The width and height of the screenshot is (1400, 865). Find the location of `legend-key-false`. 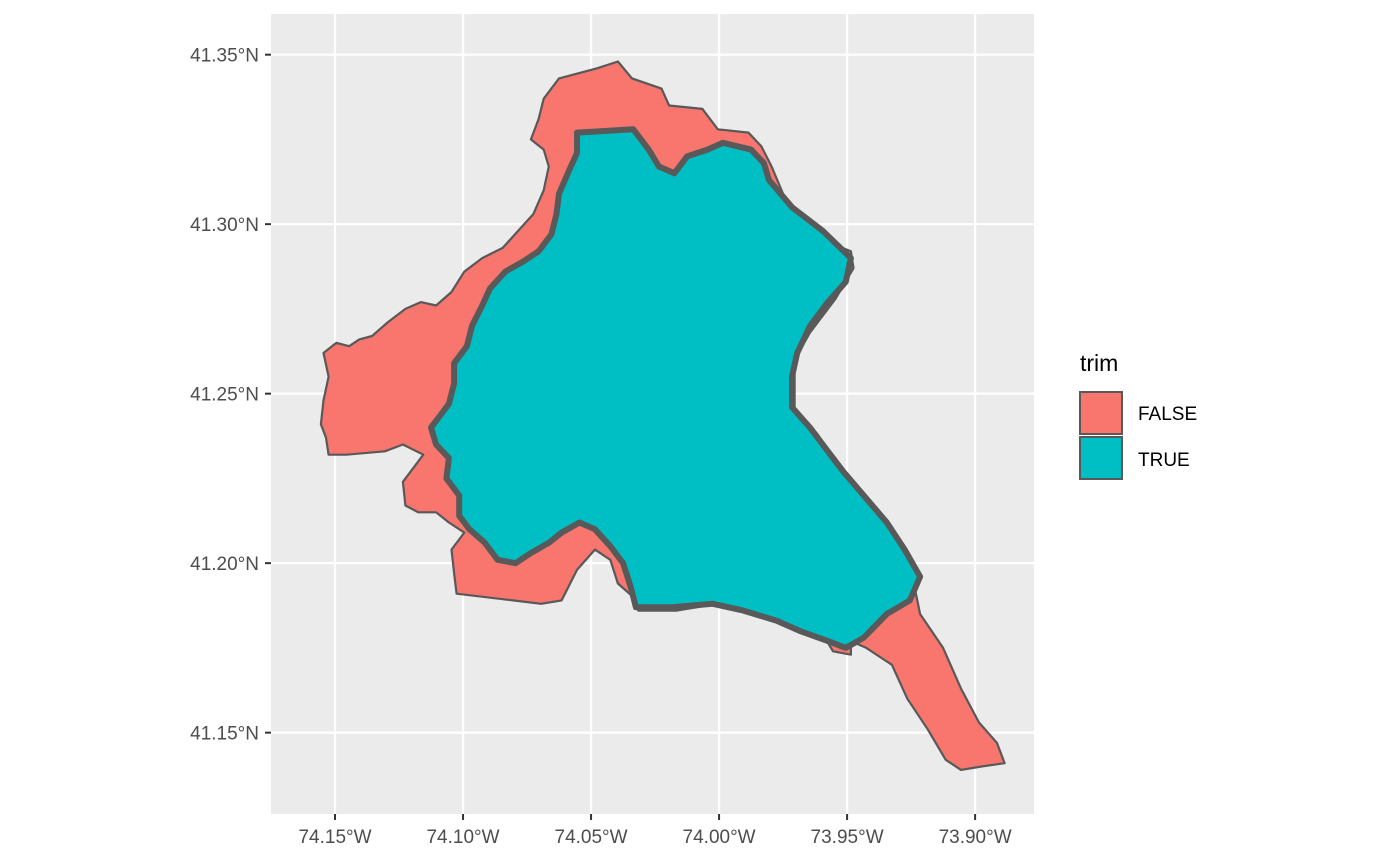

legend-key-false is located at coordinates (1101, 413).